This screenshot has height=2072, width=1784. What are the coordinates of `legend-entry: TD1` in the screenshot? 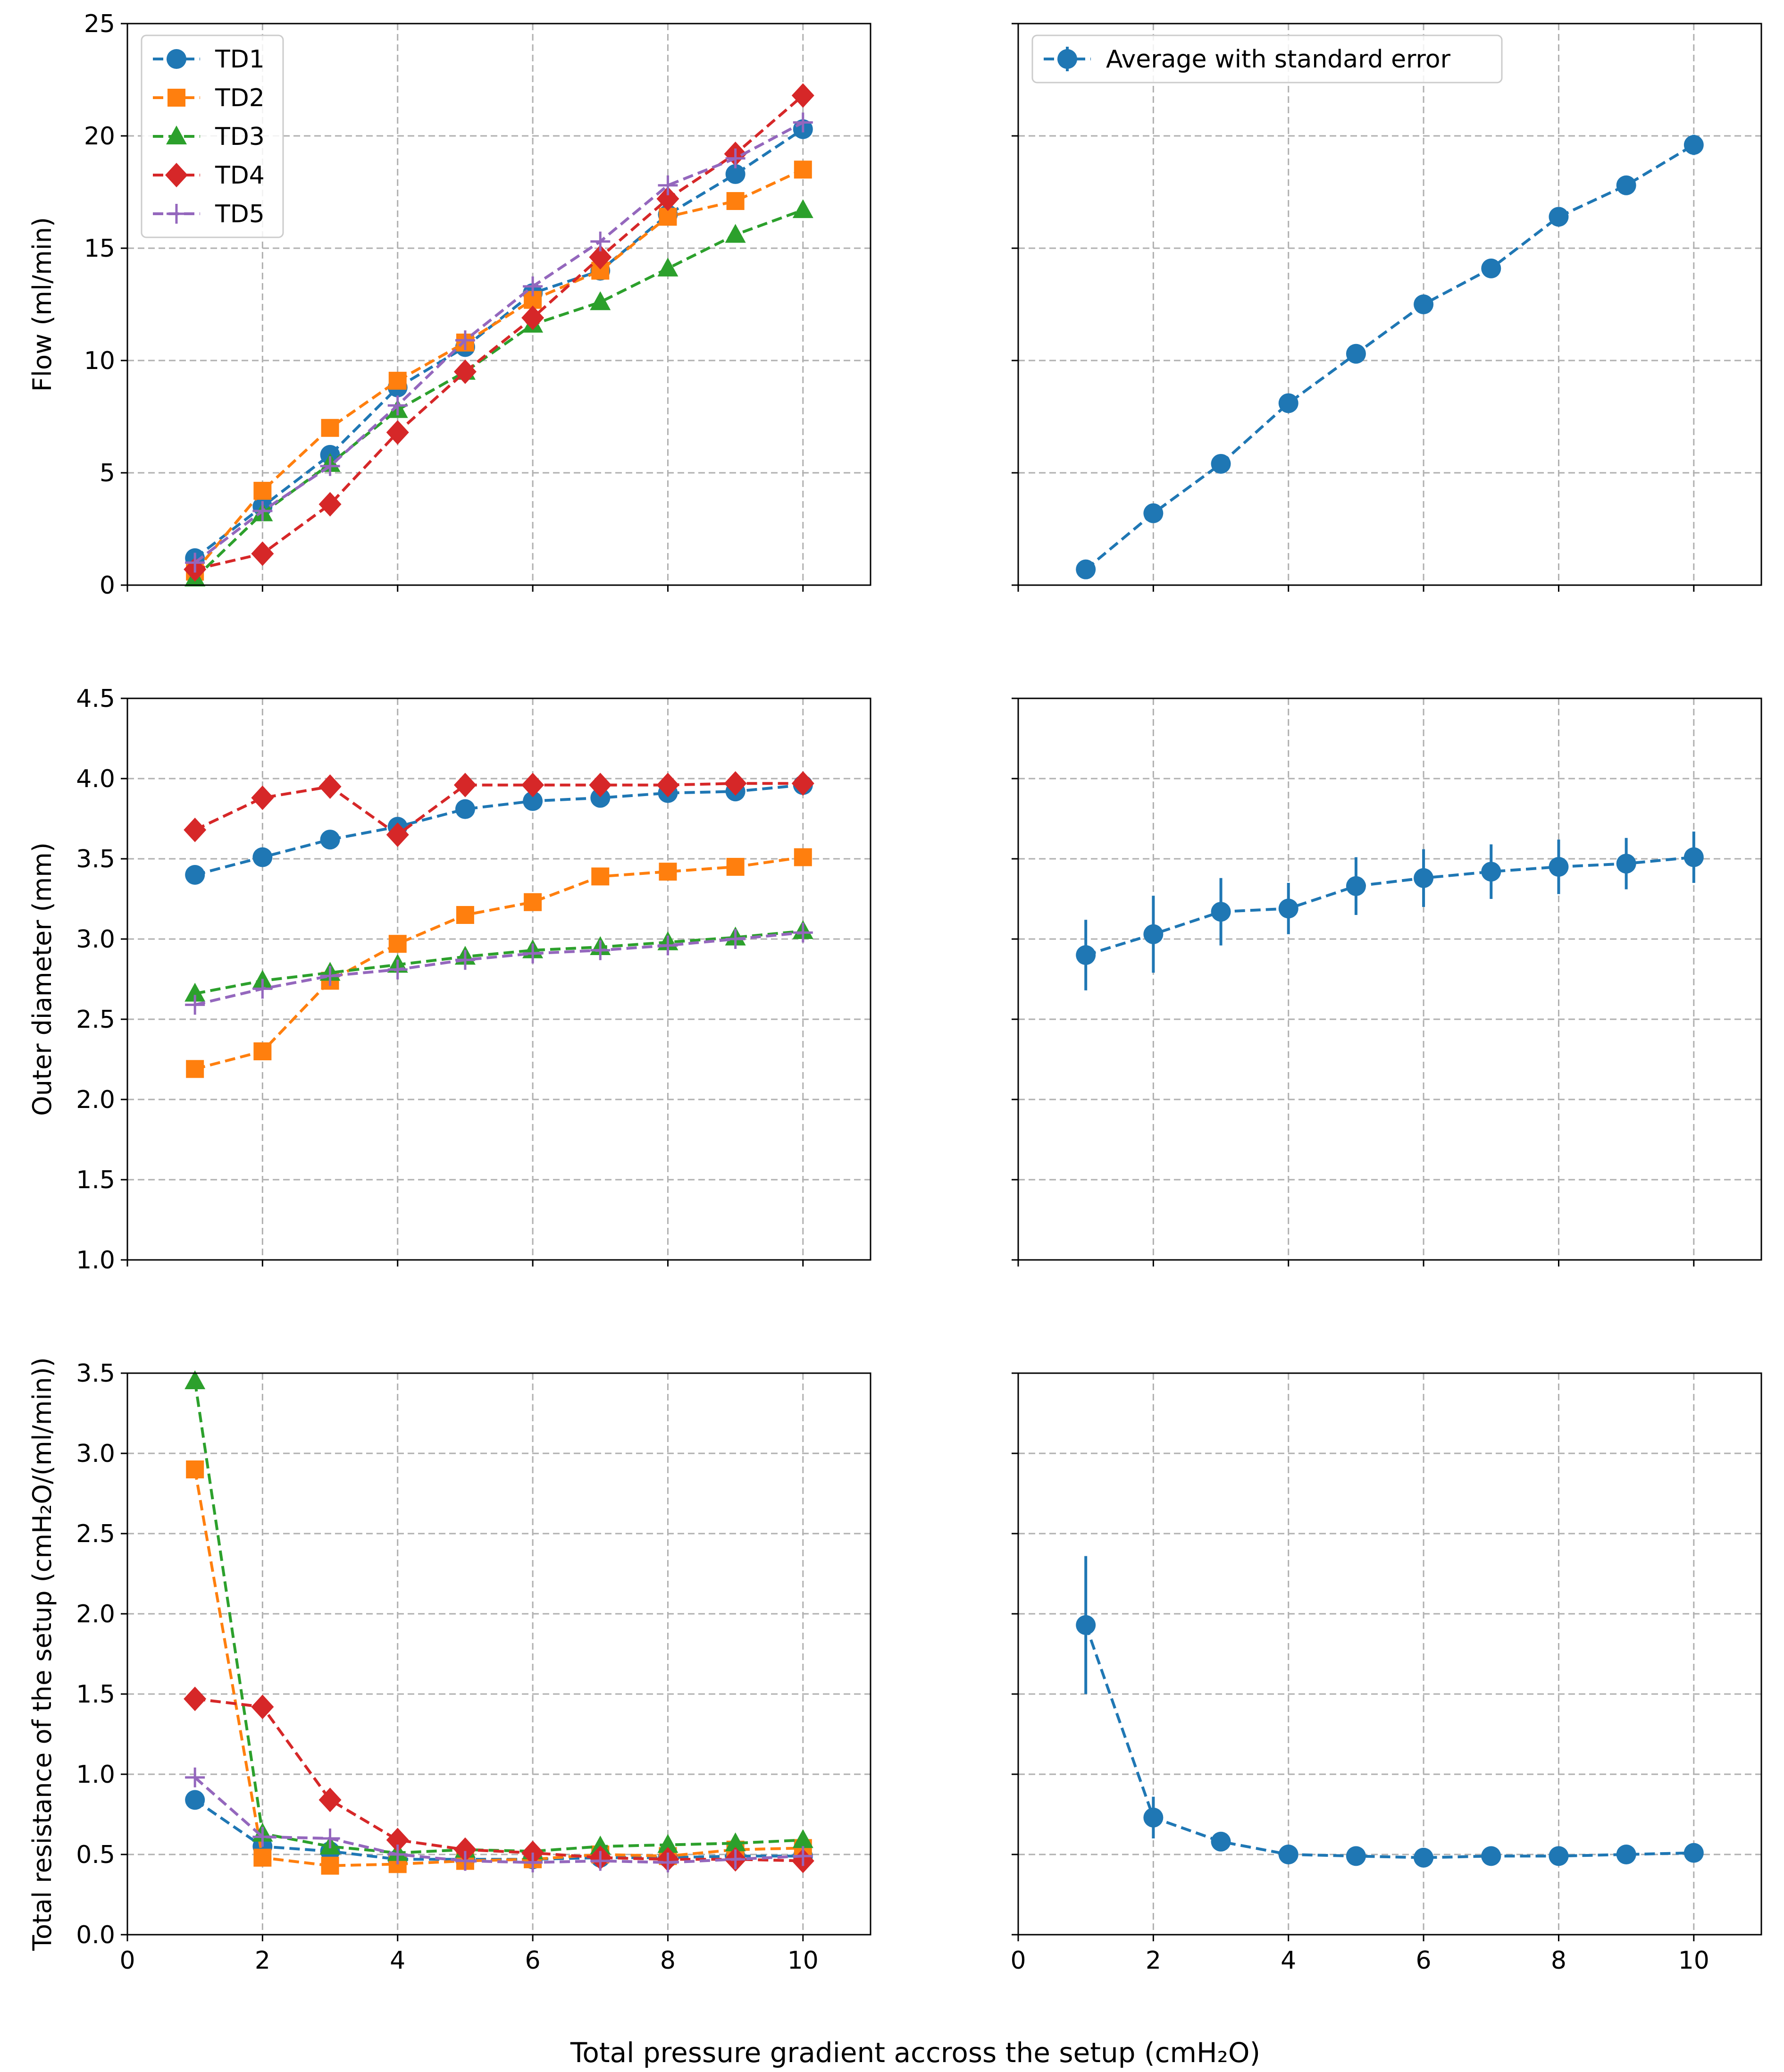 It's located at (209, 59).